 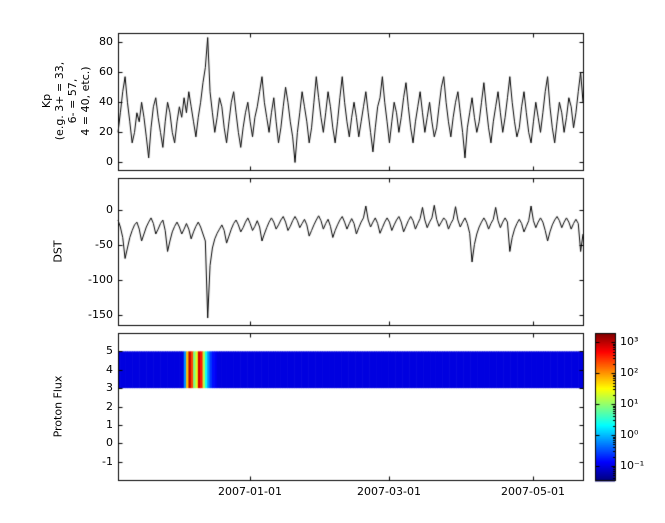 What do you see at coordinates (109, 442) in the screenshot?
I see `proton_flux-y-tick-label: 0` at bounding box center [109, 442].